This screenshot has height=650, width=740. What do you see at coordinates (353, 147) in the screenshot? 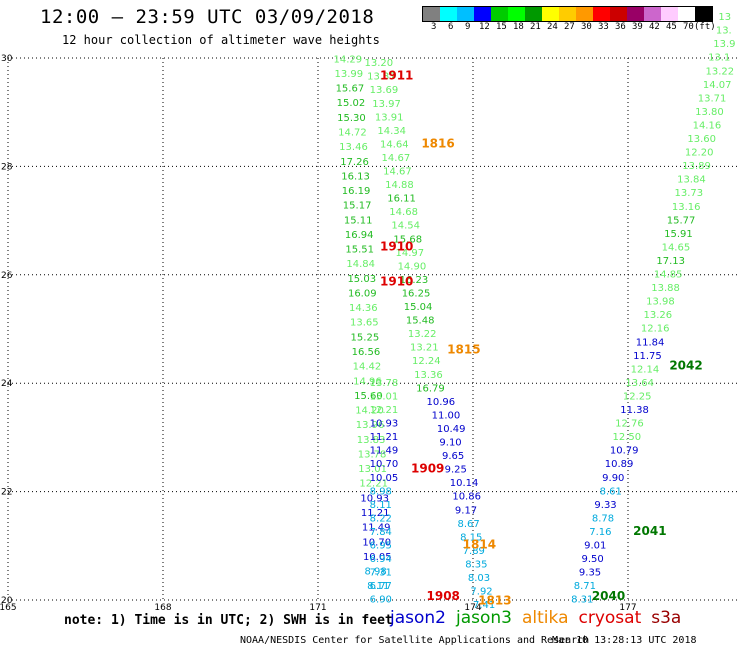
I see `wave-height-value: 13.46` at bounding box center [353, 147].